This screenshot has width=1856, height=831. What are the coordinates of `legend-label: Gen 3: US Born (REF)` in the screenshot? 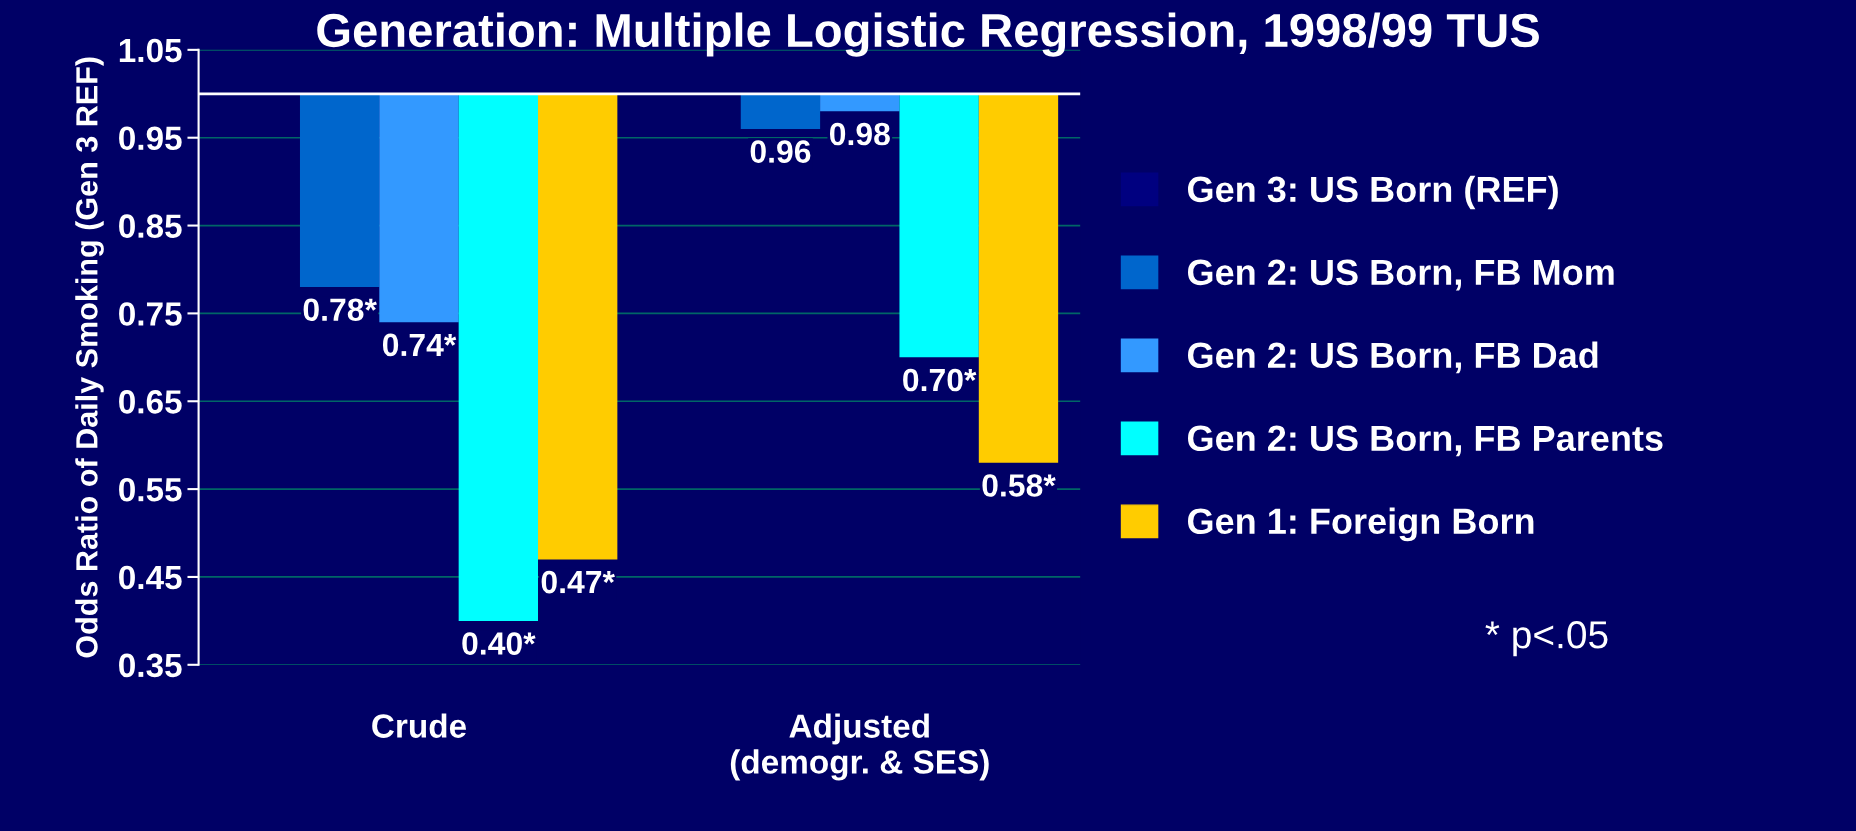 It's located at (1372, 192).